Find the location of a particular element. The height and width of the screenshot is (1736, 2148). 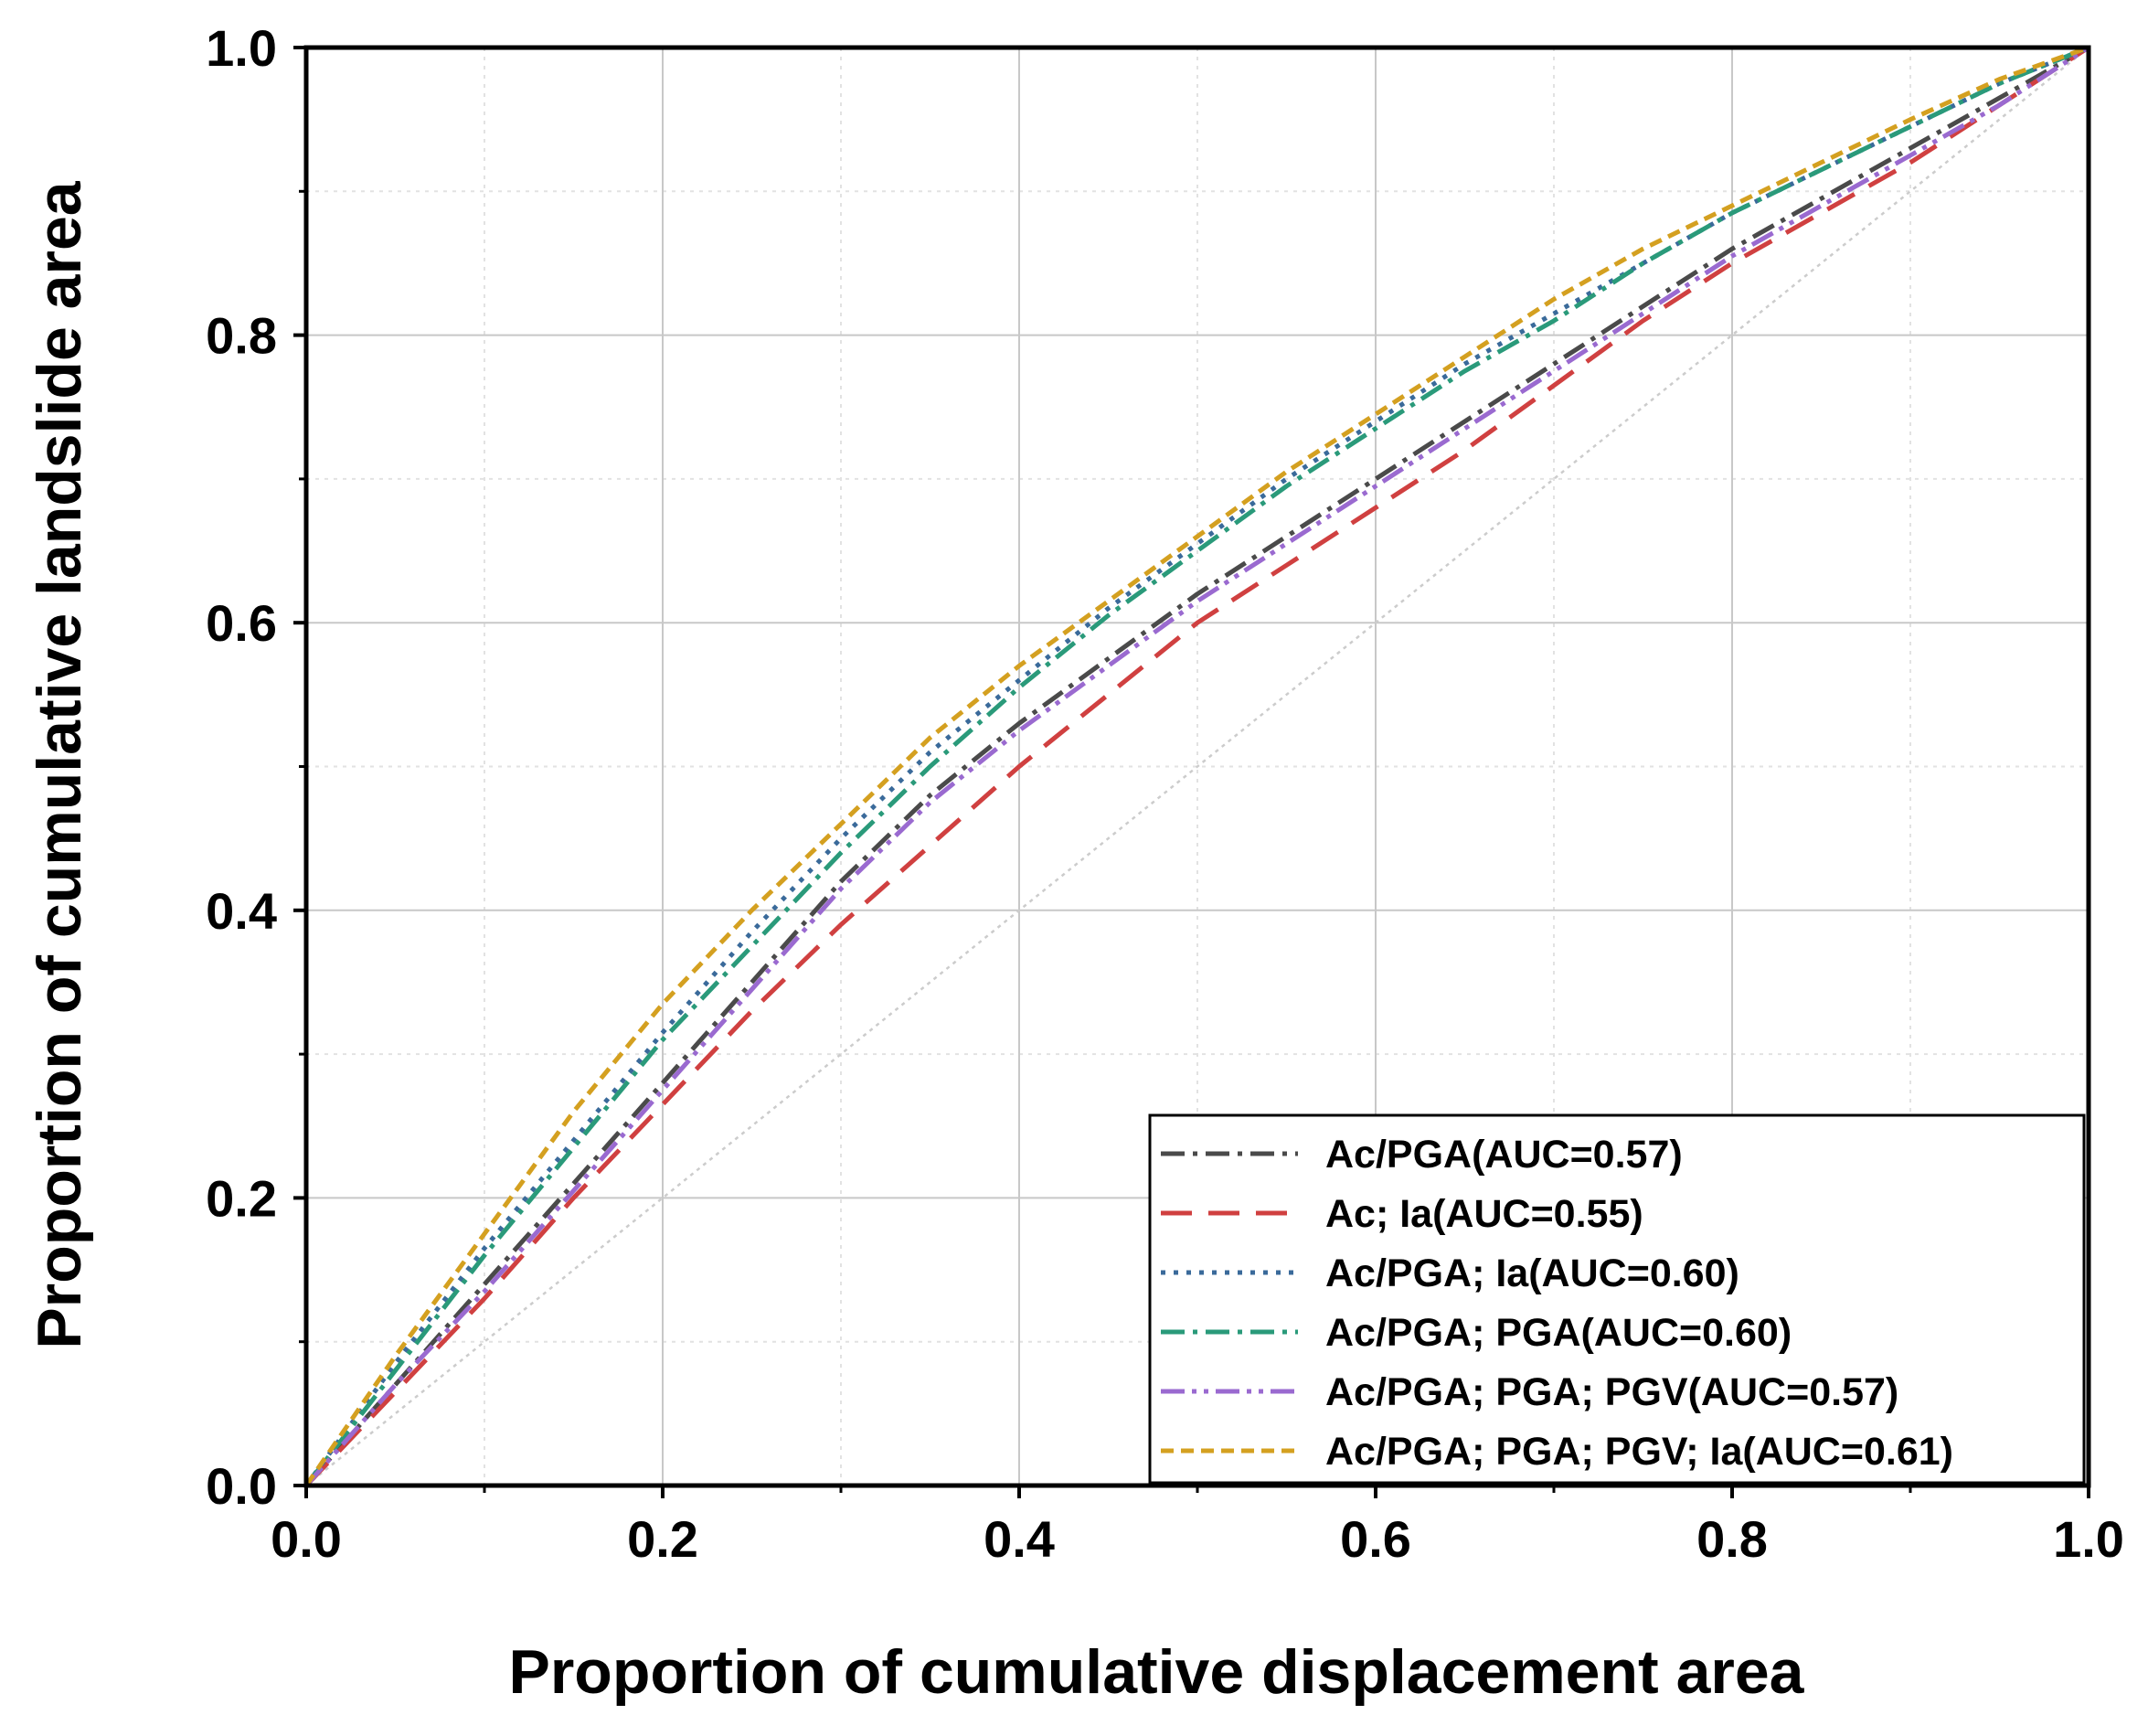

x-tick-label: 0.4 is located at coordinates (1020, 1539).